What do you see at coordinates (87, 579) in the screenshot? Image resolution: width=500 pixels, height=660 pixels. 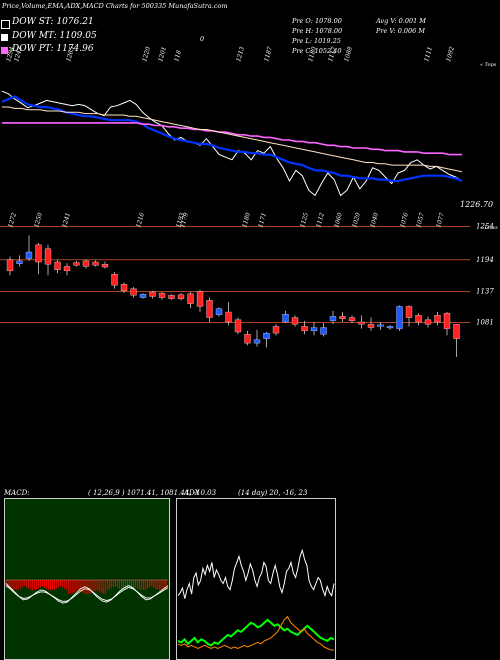 I see `macd-panel` at bounding box center [87, 579].